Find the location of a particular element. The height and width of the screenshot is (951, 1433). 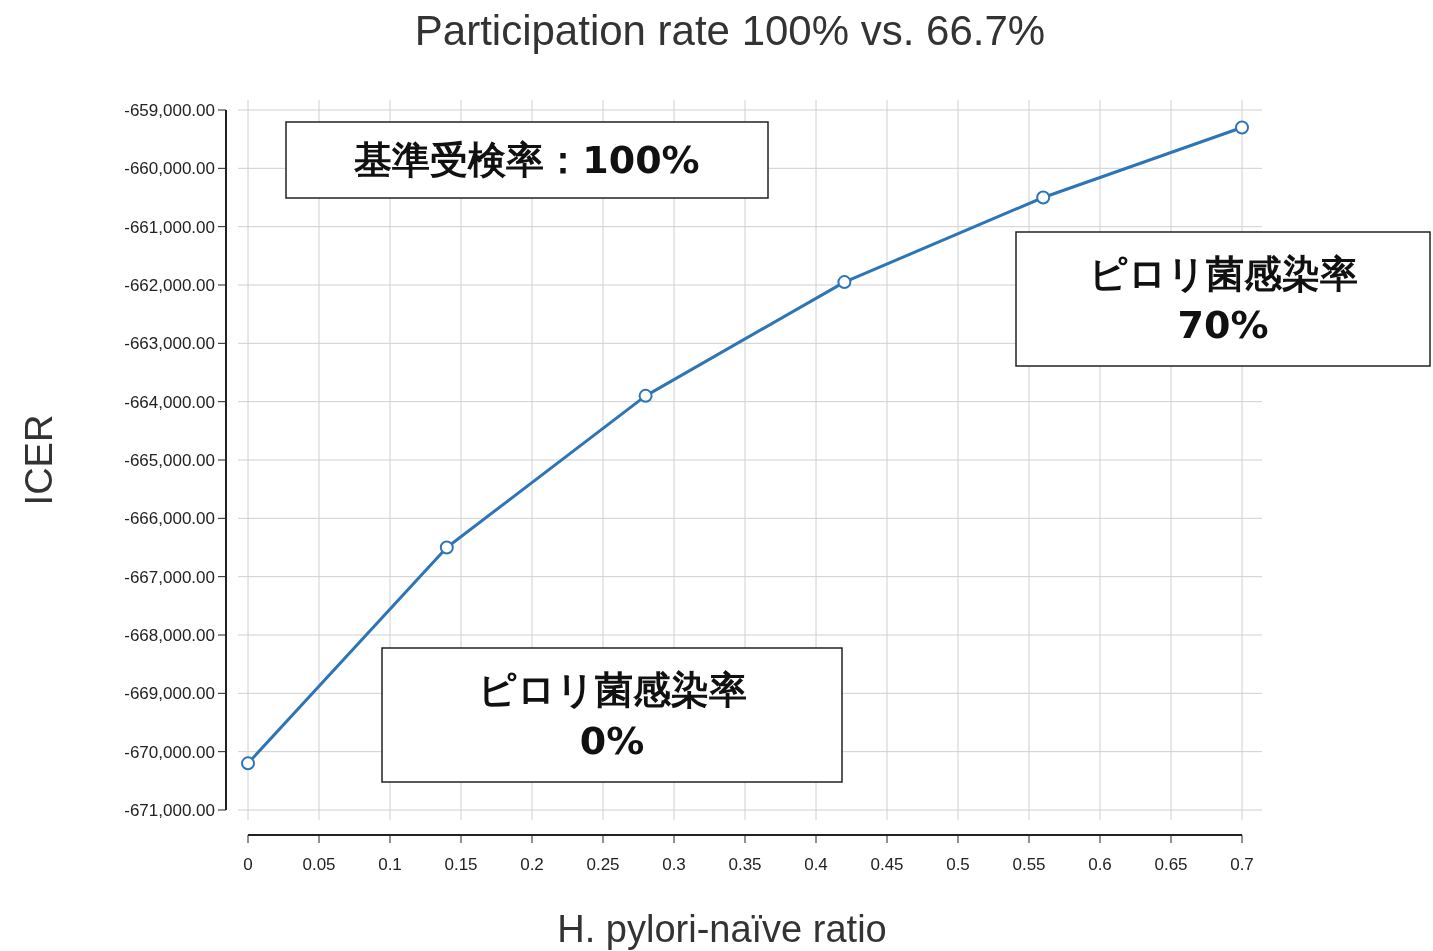

x-tick-label: 0.15 is located at coordinates (461, 864).